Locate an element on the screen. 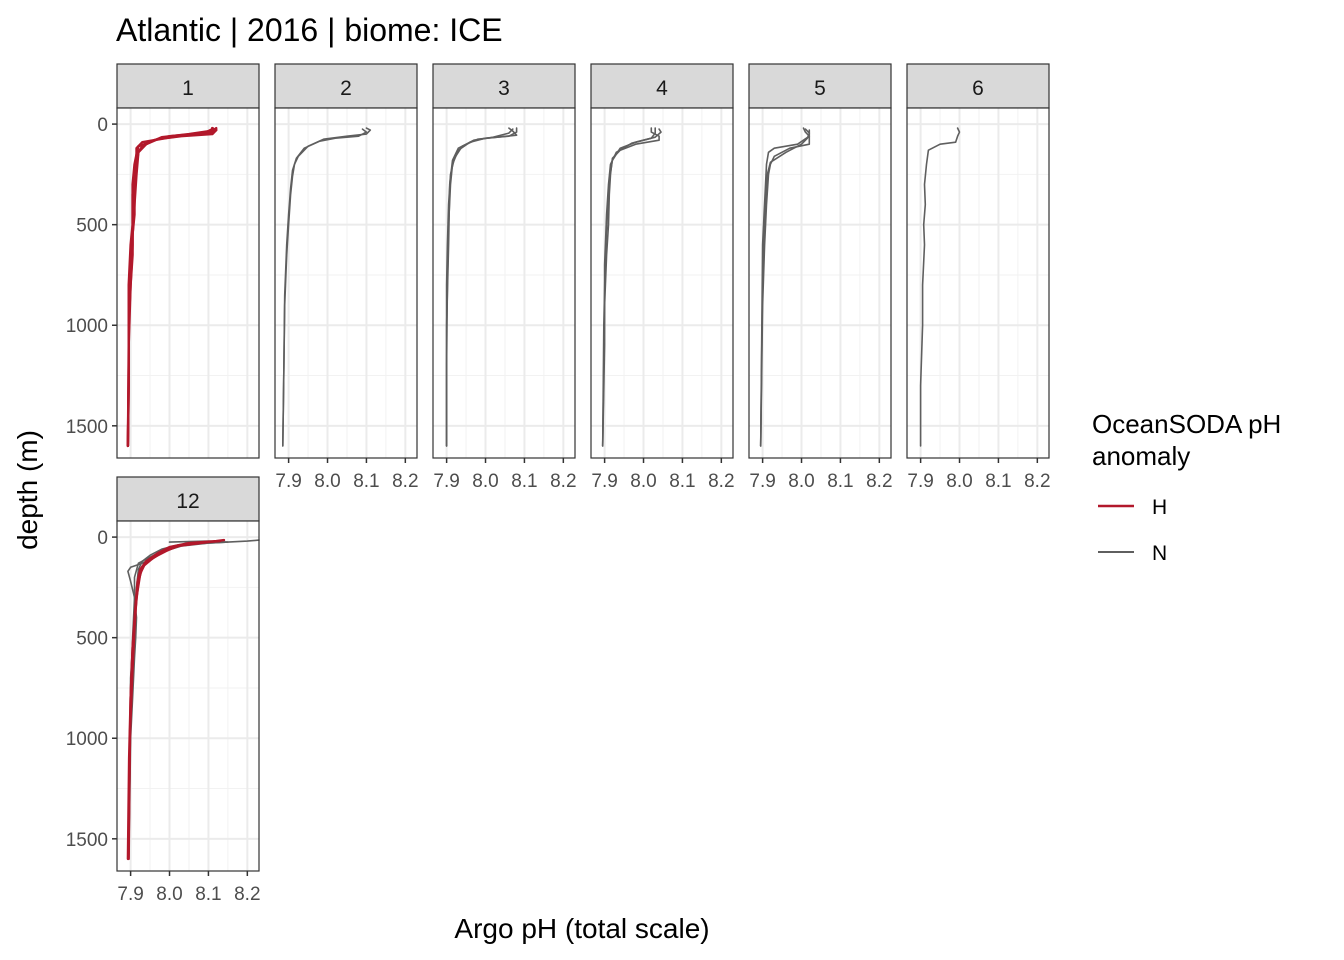 This screenshot has height=960, width=1344. legend-title-line-1: OceanSODA pH is located at coordinates (1186, 424).